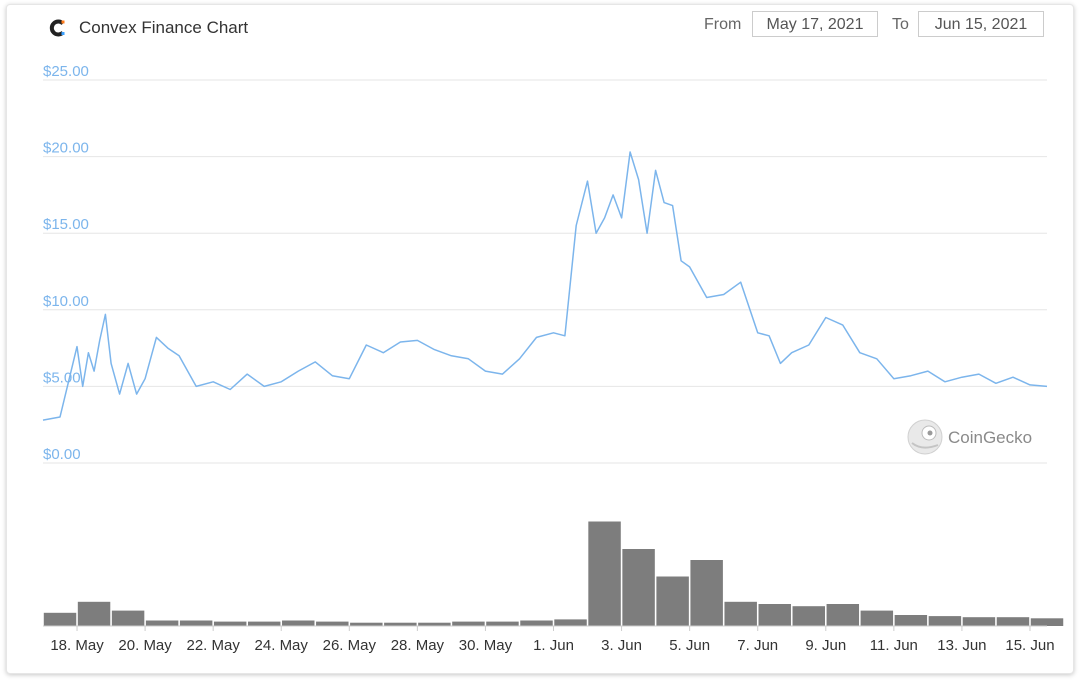 Image resolution: width=1080 pixels, height=681 pixels. What do you see at coordinates (1029, 645) in the screenshot?
I see `x-tick-label: 15. Jun` at bounding box center [1029, 645].